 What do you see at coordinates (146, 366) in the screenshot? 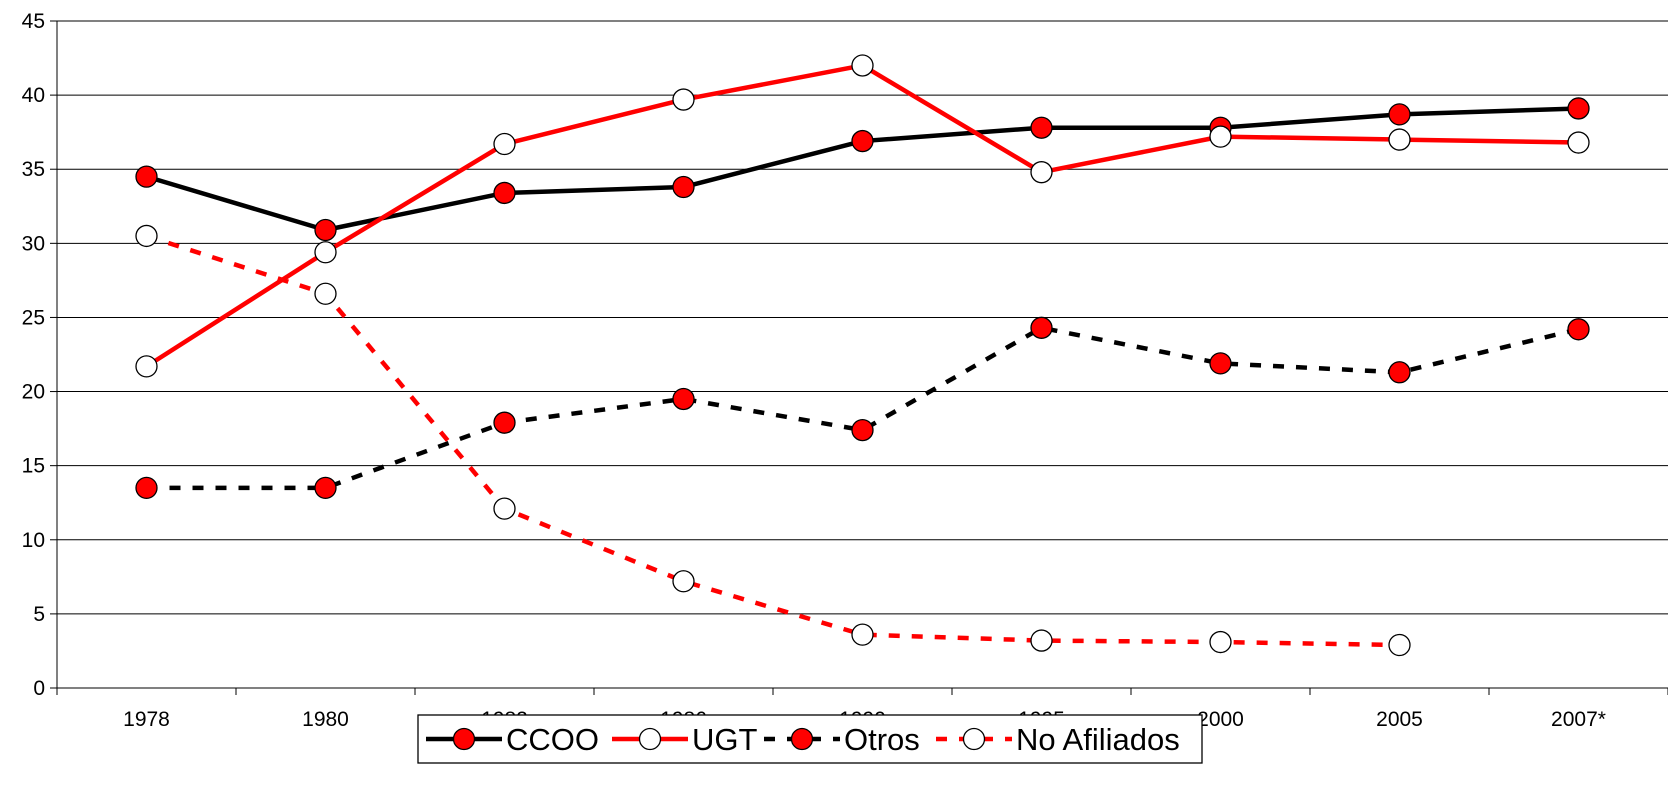
I see `point-ugt-1978` at bounding box center [146, 366].